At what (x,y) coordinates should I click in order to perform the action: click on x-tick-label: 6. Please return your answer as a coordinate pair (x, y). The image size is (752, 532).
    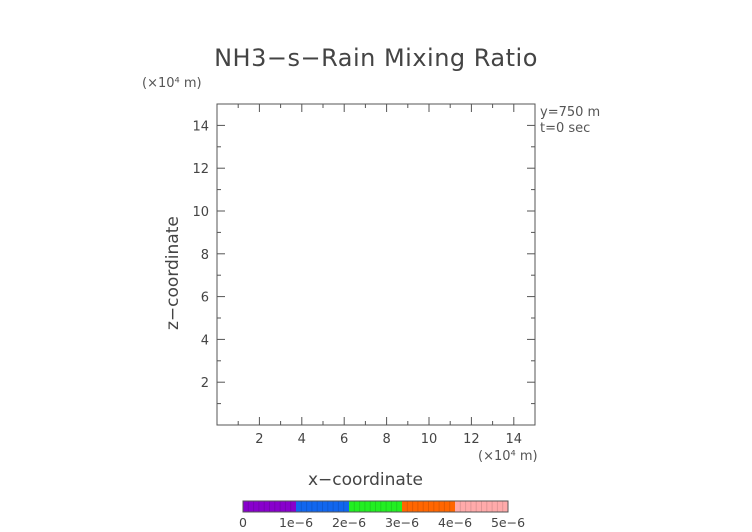
    Looking at the image, I should click on (344, 439).